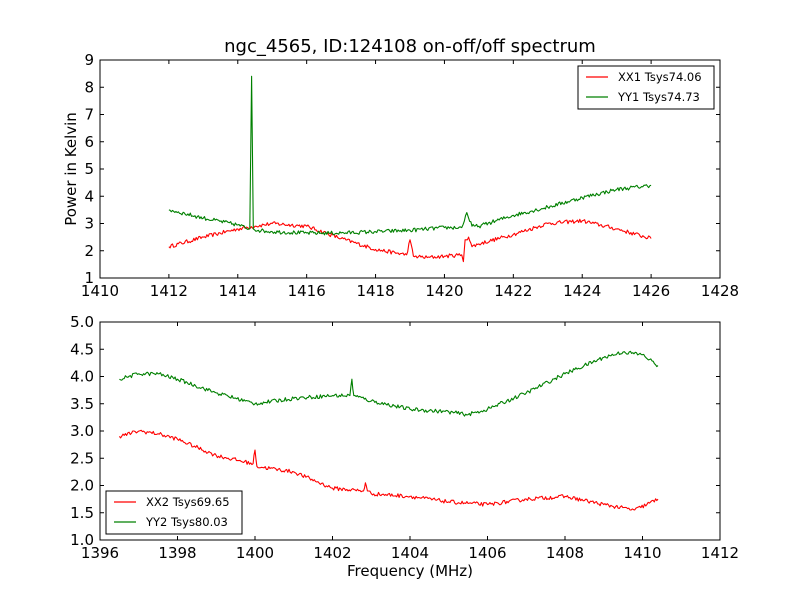 The image size is (800, 600). What do you see at coordinates (100, 553) in the screenshot?
I see `x-tick-label: 1396` at bounding box center [100, 553].